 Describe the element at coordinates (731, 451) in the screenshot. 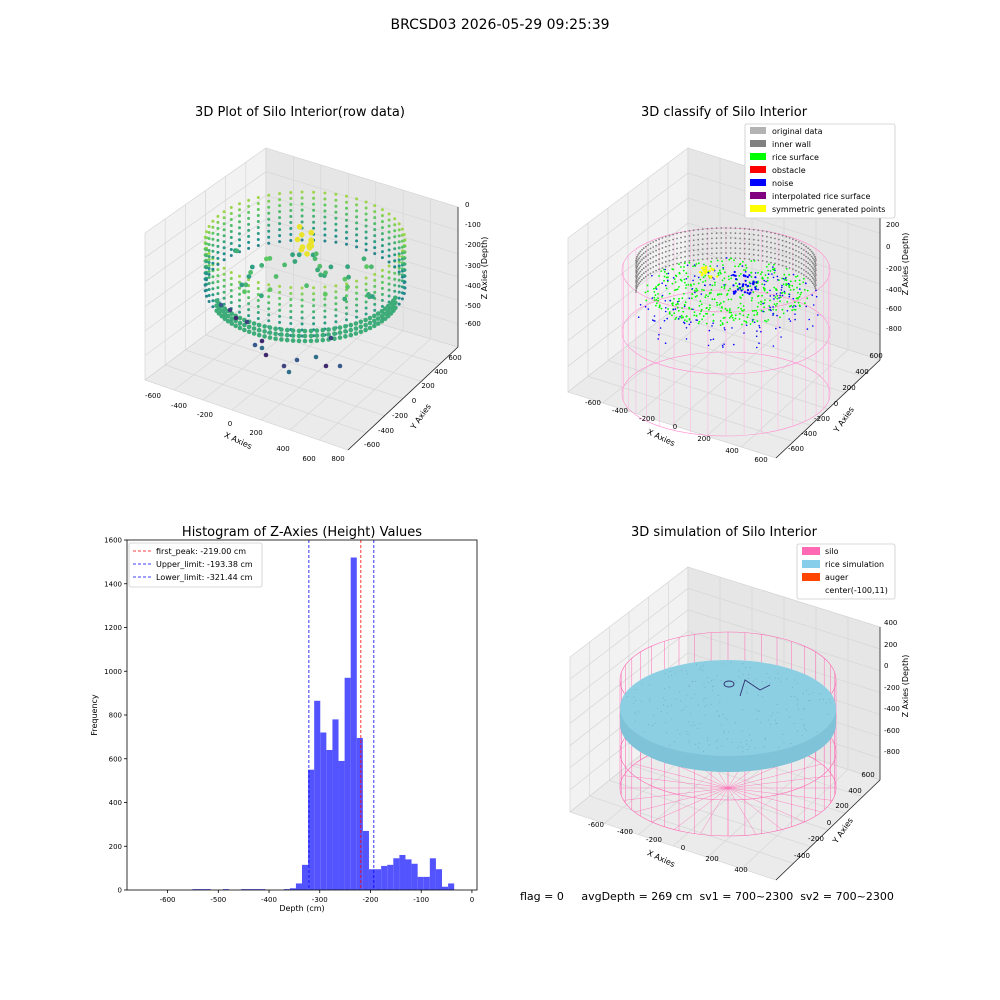

I see `x-tick-label: 400` at that location.